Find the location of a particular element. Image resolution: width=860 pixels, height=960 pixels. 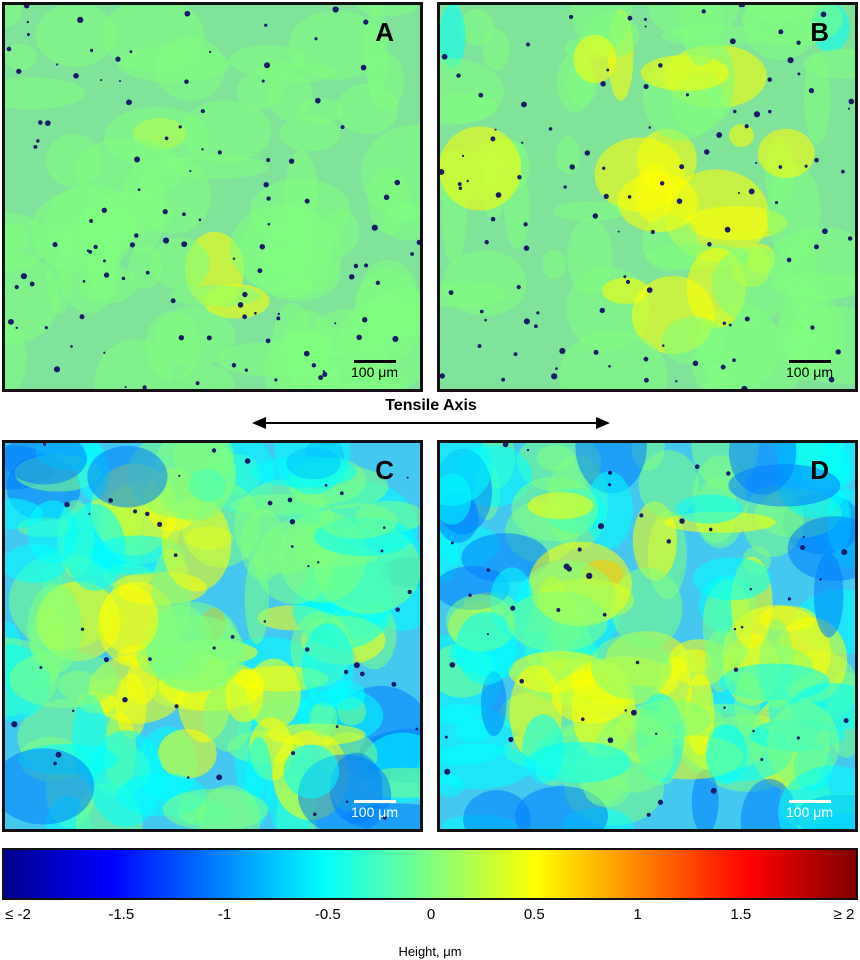

scale-bar-c: 100 μm is located at coordinates (374, 809).